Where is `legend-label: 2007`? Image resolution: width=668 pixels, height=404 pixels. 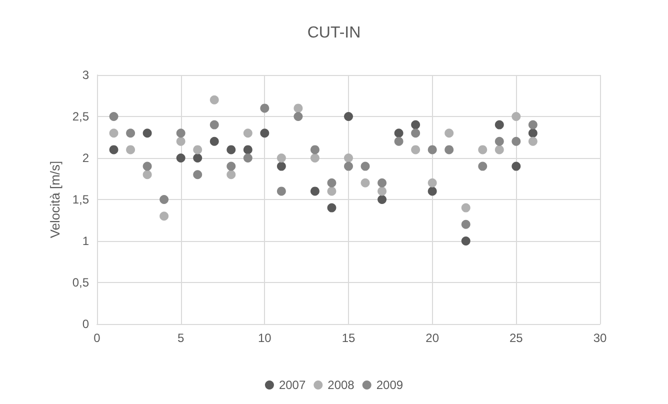
legend-label: 2007 is located at coordinates (292, 385).